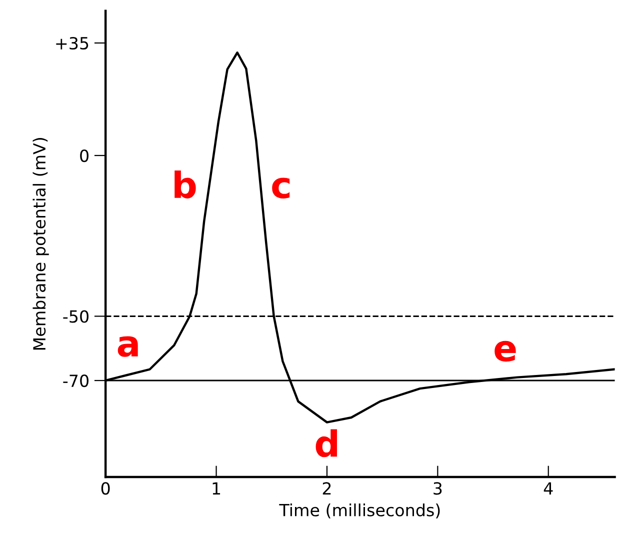 The height and width of the screenshot is (542, 621). Describe the element at coordinates (40, 244) in the screenshot. I see `y-axis-title: Membrane potential (mV)` at that location.